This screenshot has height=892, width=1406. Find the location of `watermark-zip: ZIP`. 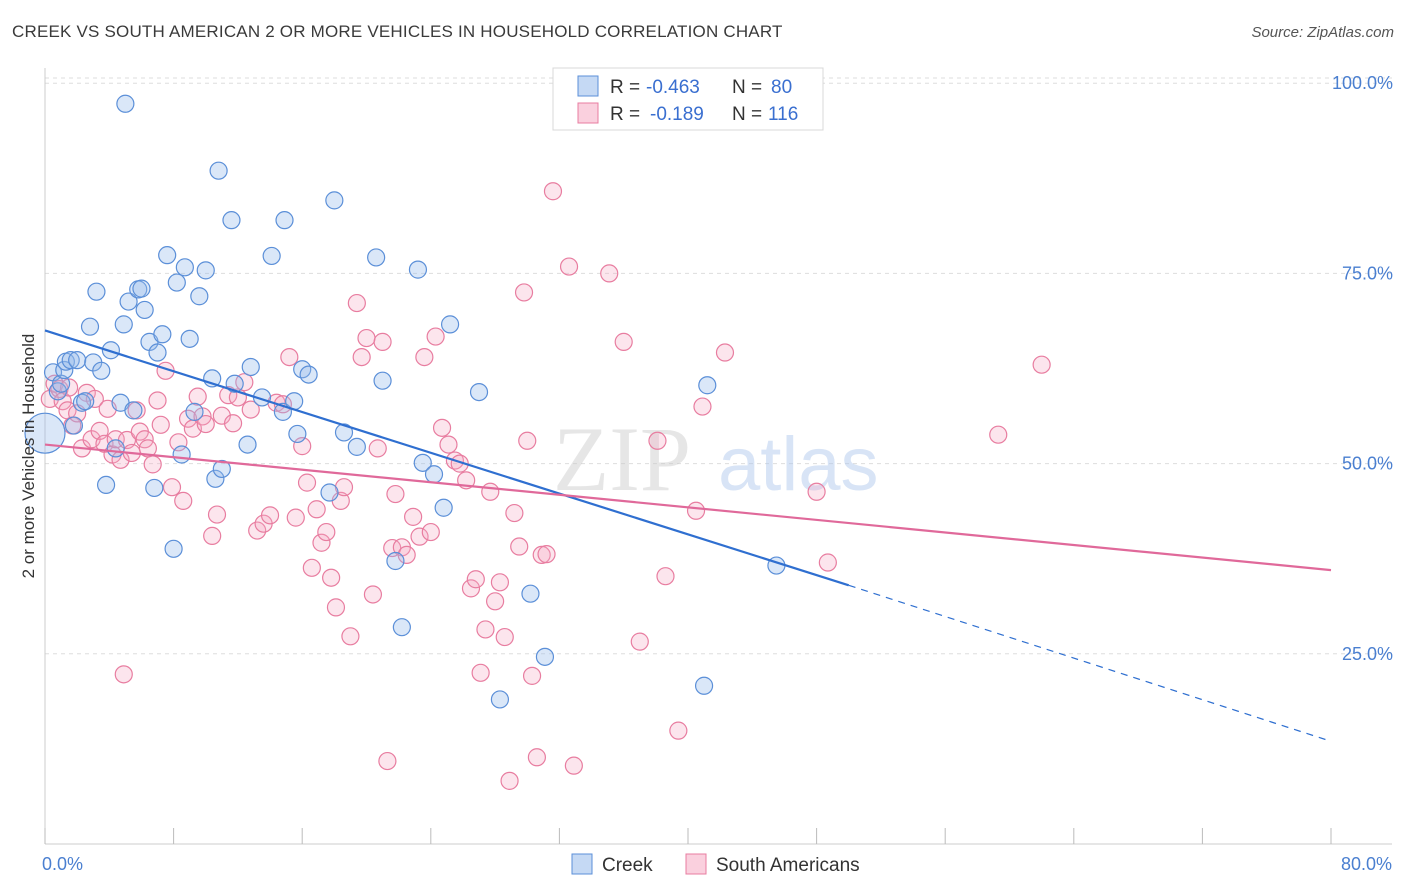

watermark-zip: ZIP is located at coordinates (622, 459).